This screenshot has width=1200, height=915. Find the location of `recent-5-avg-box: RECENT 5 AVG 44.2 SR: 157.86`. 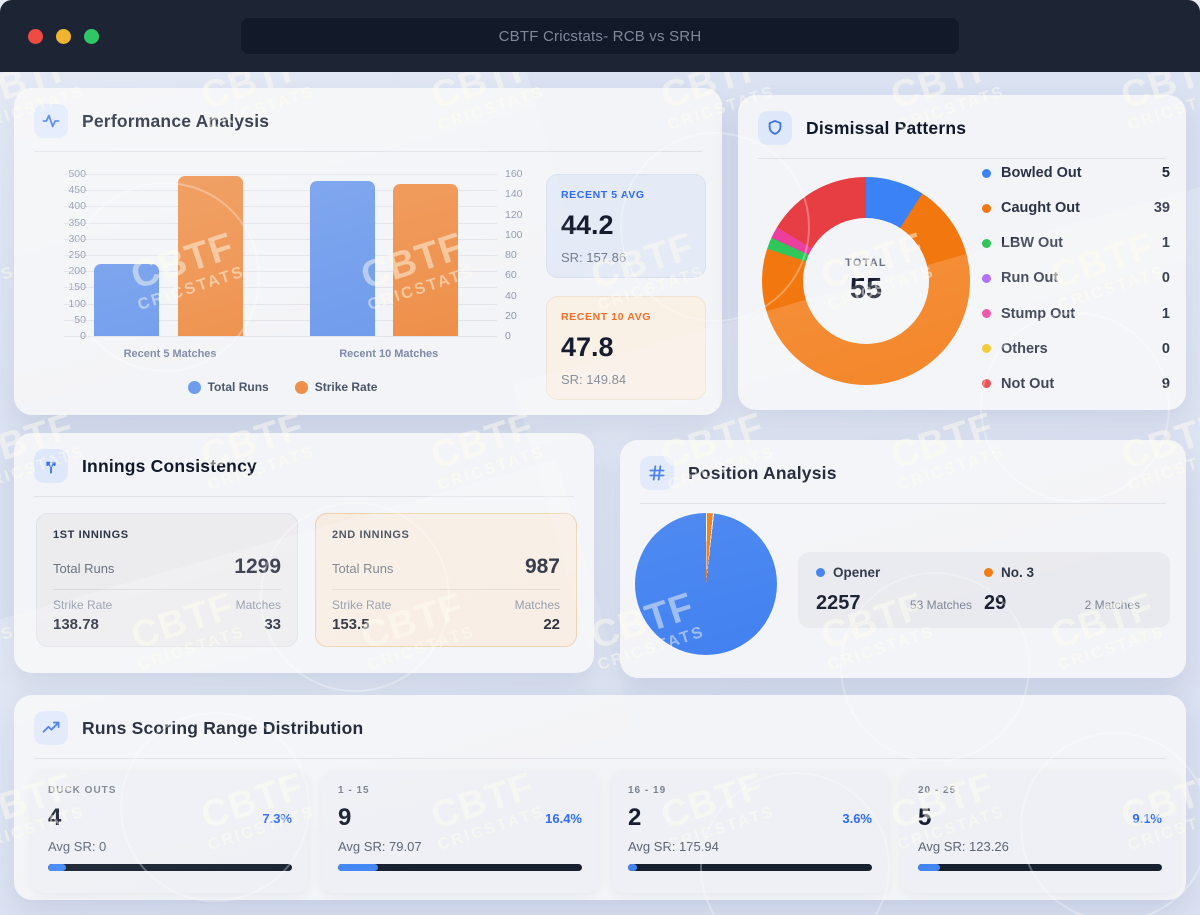

recent-5-avg-box: RECENT 5 AVG 44.2 SR: 157.86 is located at coordinates (626, 226).